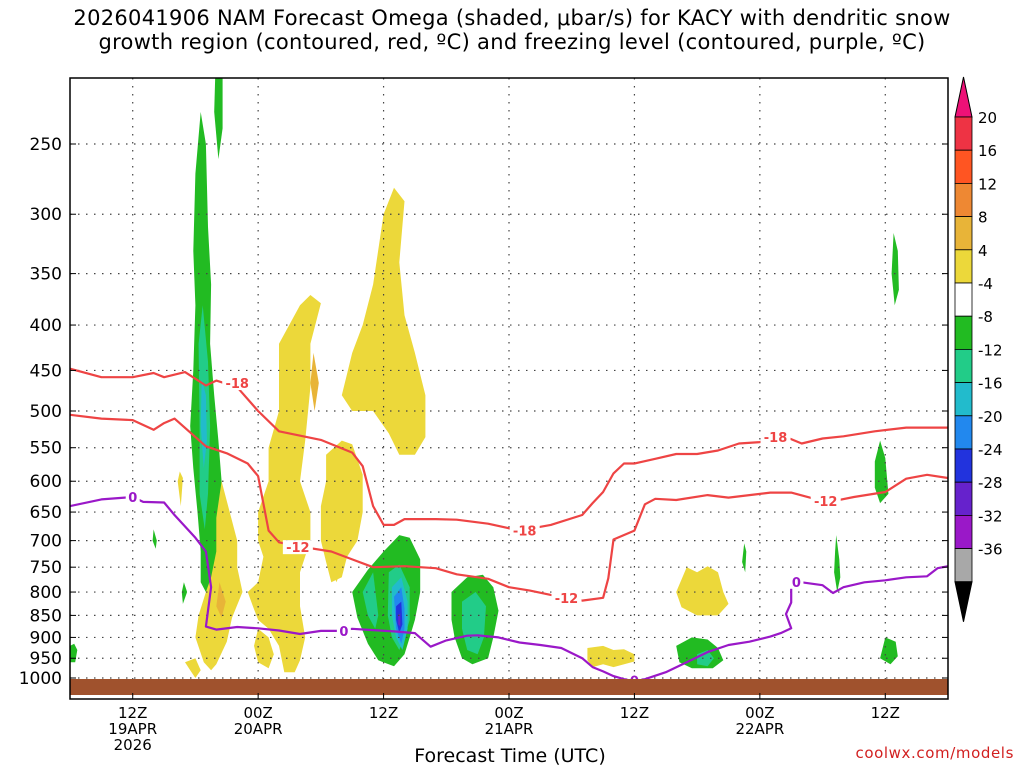 Image resolution: width=1024 pixels, height=768 pixels. Describe the element at coordinates (46, 593) in the screenshot. I see `y-tick-label: 800` at that location.